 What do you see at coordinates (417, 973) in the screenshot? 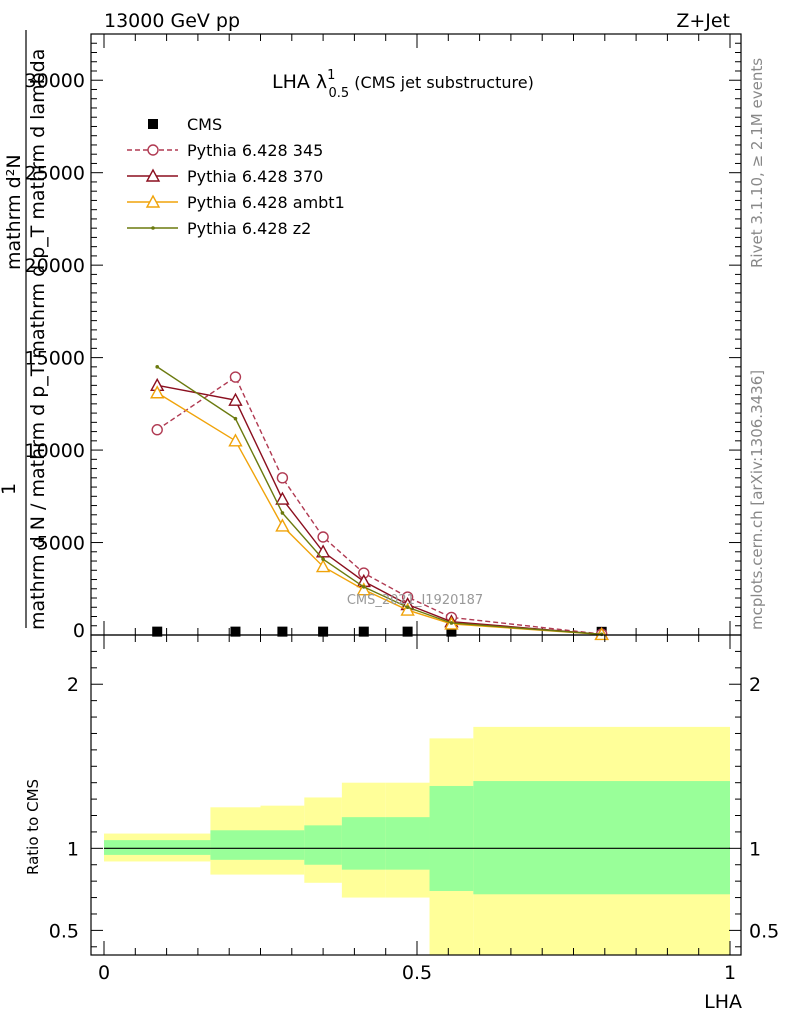
I see `ratio-xtick-label: 0.5` at bounding box center [417, 973].